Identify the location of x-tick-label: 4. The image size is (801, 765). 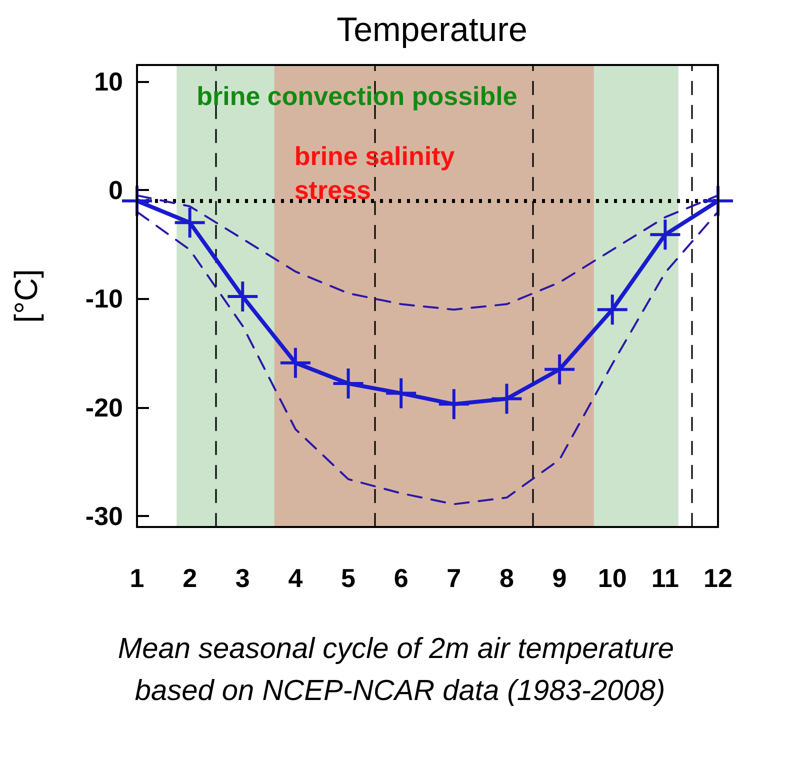
(296, 578).